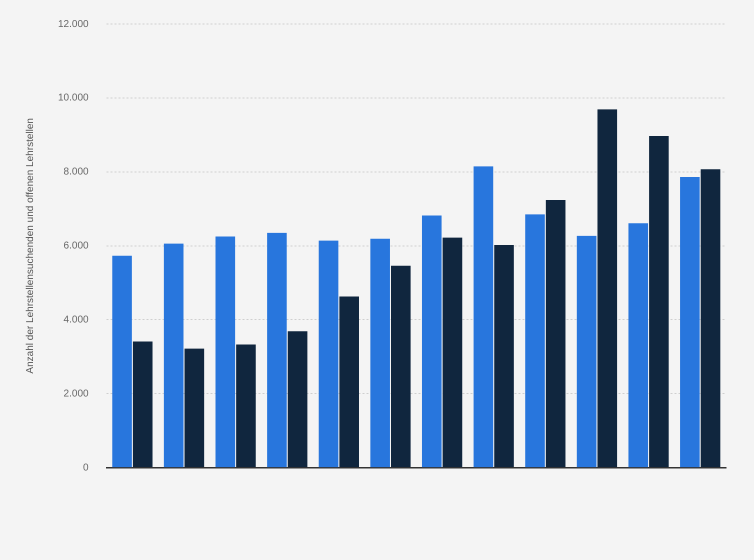 The image size is (754, 560). Describe the element at coordinates (77, 320) in the screenshot. I see `y-tick-label: 4.000` at that location.